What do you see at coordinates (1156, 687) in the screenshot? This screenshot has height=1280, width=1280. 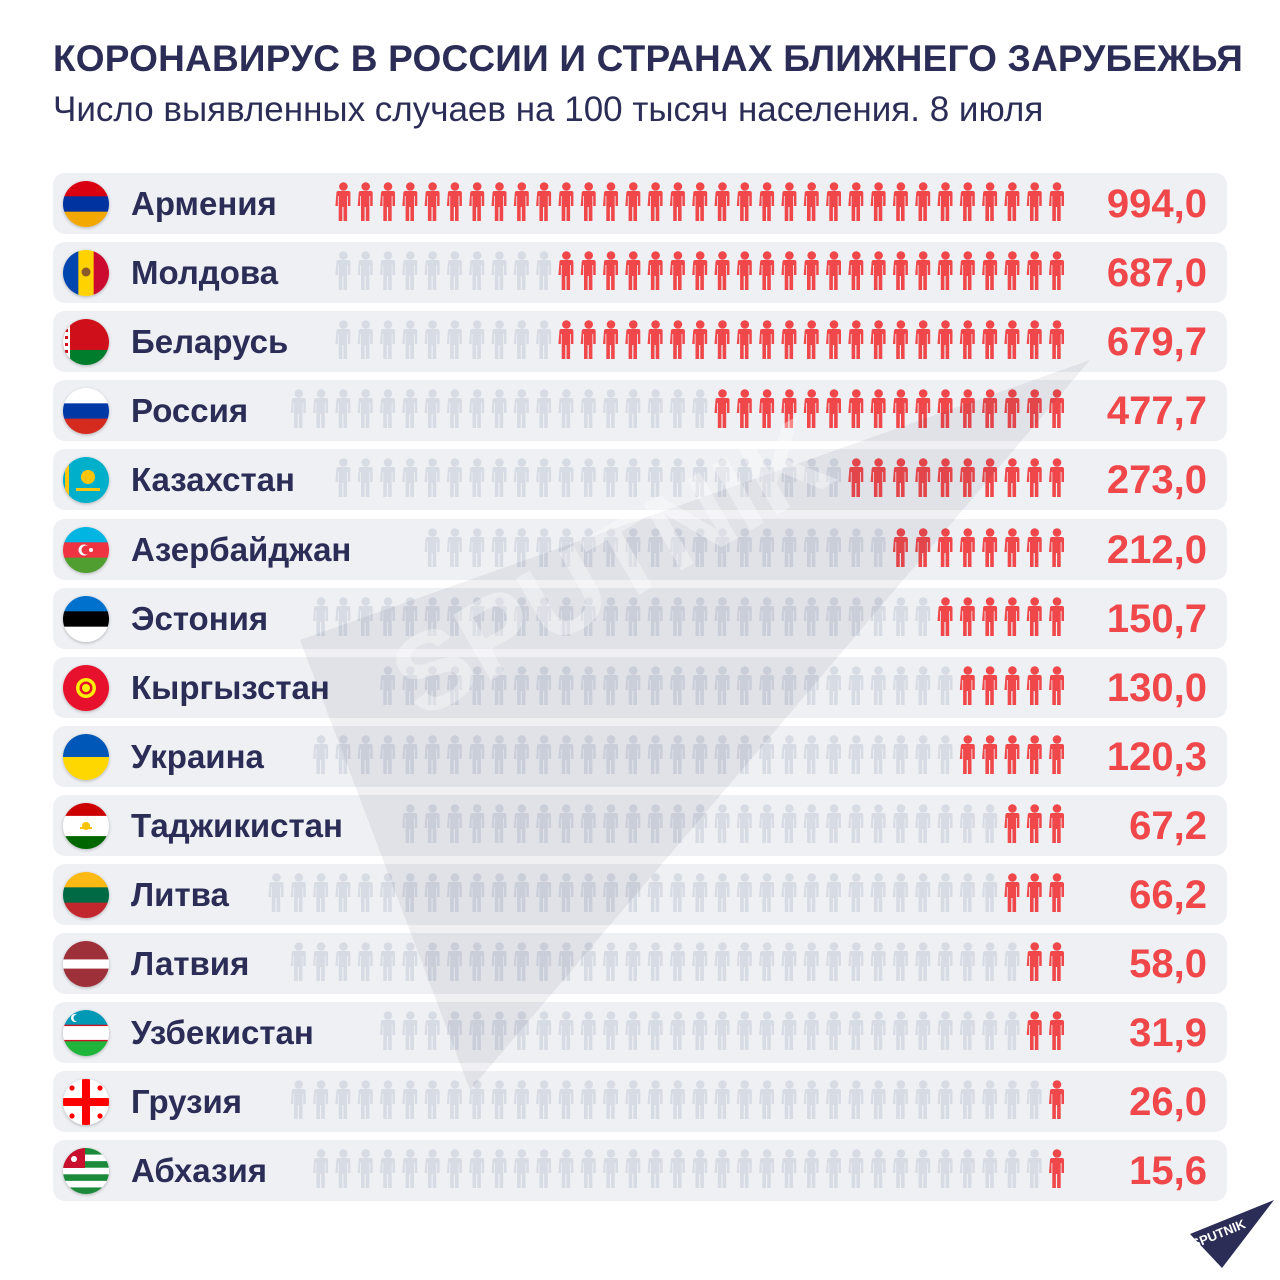 I see `value-label: 130,0` at bounding box center [1156, 687].